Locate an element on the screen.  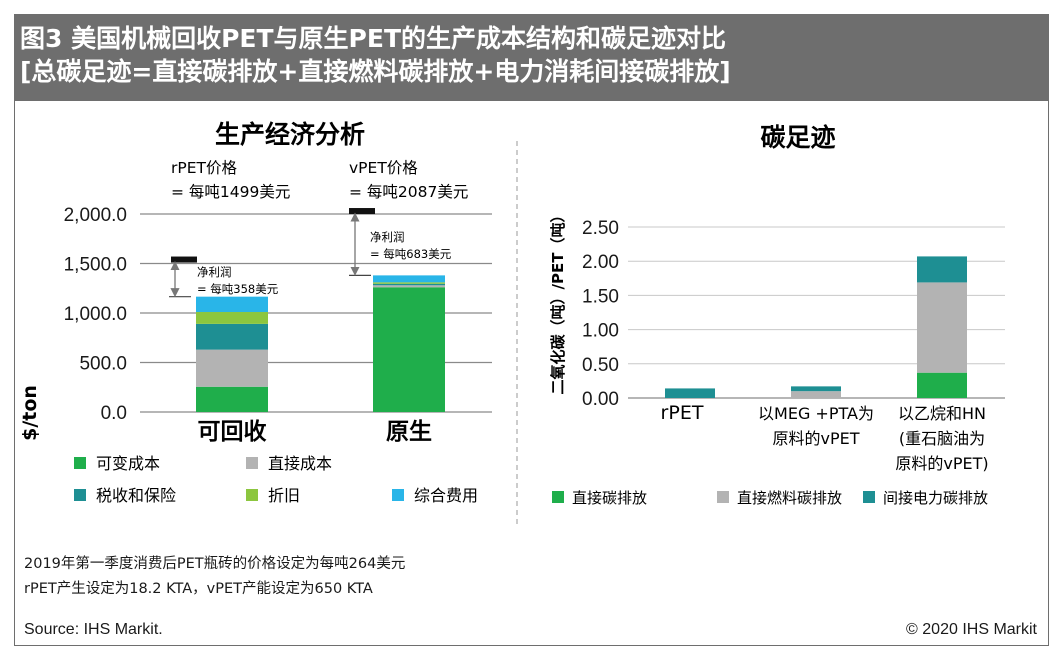
carbon-y-tick-label: 2.50 is located at coordinates (600, 228).